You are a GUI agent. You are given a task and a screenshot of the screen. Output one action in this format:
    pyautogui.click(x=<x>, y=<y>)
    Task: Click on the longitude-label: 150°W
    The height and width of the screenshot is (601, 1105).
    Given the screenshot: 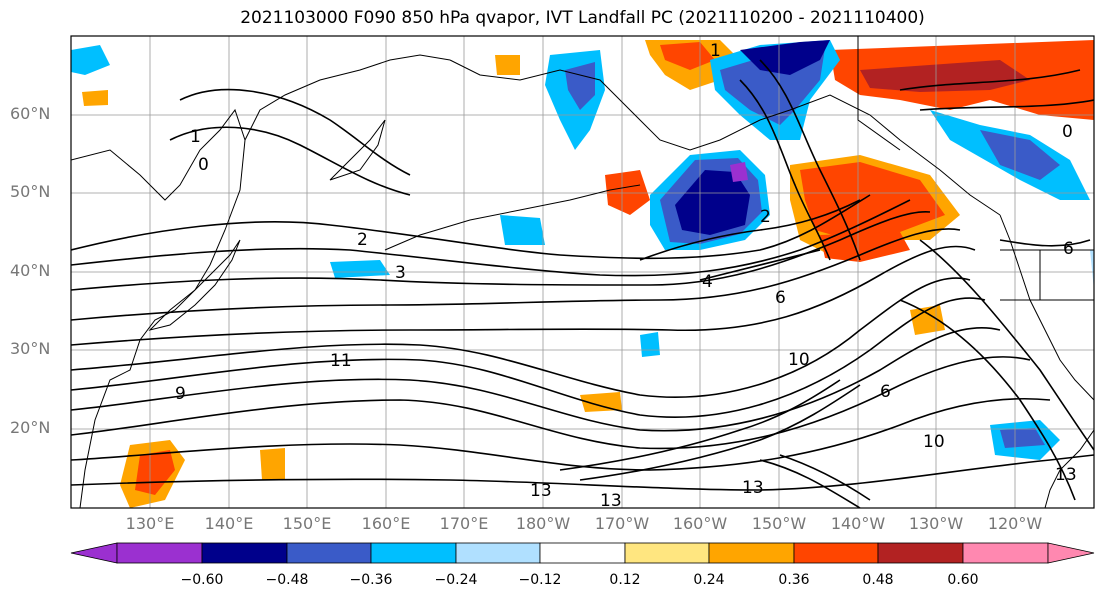 What is the action you would take?
    pyautogui.click(x=779, y=523)
    